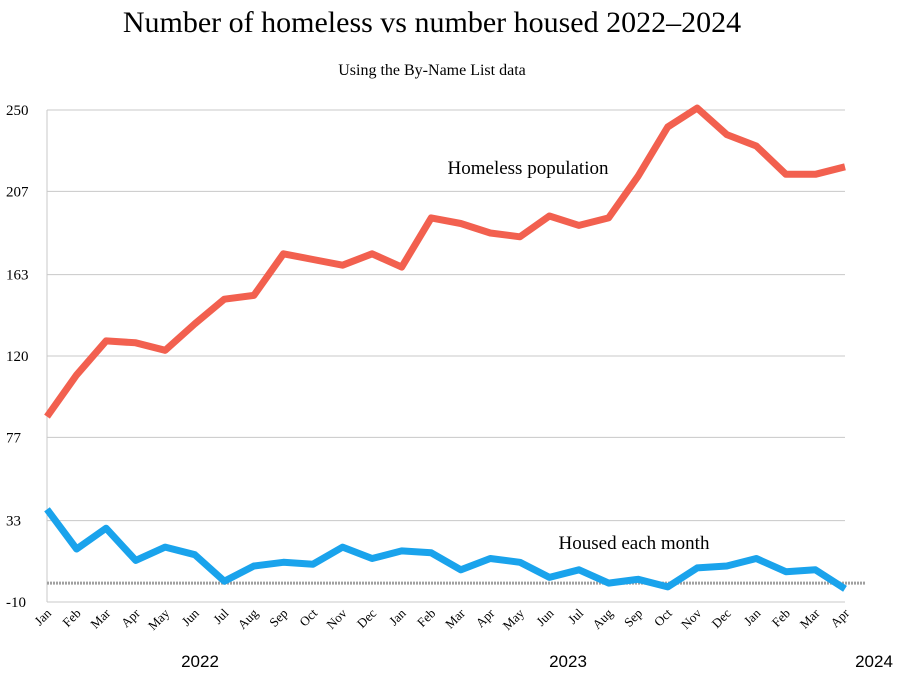  What do you see at coordinates (528, 168) in the screenshot?
I see `series-label-0: Homeless population` at bounding box center [528, 168].